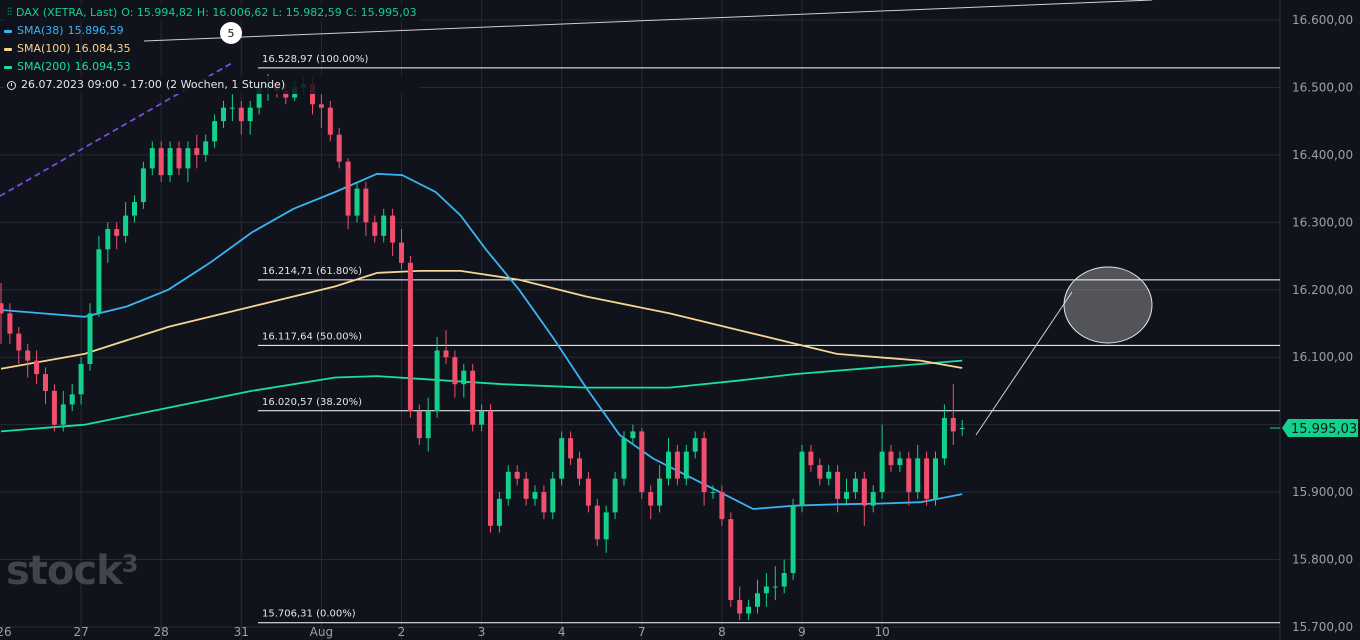 This screenshot has width=1360, height=640. Describe the element at coordinates (80, 632) in the screenshot. I see `x-tick-label: 27` at that location.